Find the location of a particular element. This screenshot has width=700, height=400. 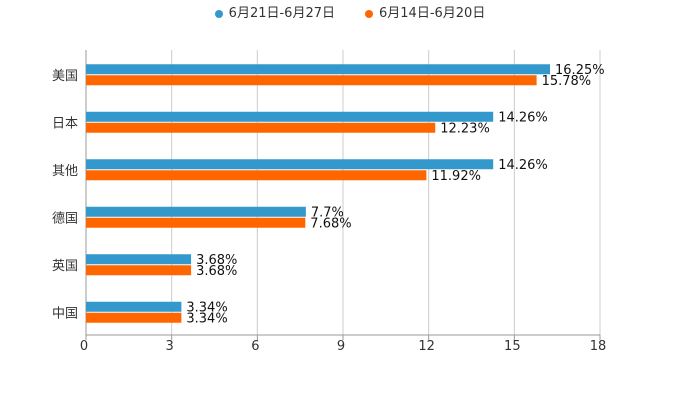

x-tick-label-12: 12 is located at coordinates (426, 346).